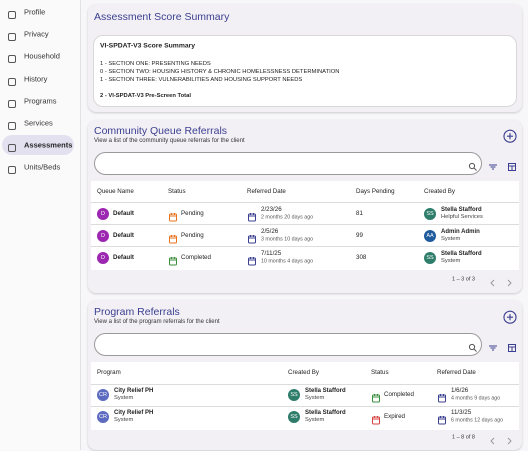 This screenshot has height=451, width=528. I want to click on section-title: Community Queue Referrals, so click(161, 130).